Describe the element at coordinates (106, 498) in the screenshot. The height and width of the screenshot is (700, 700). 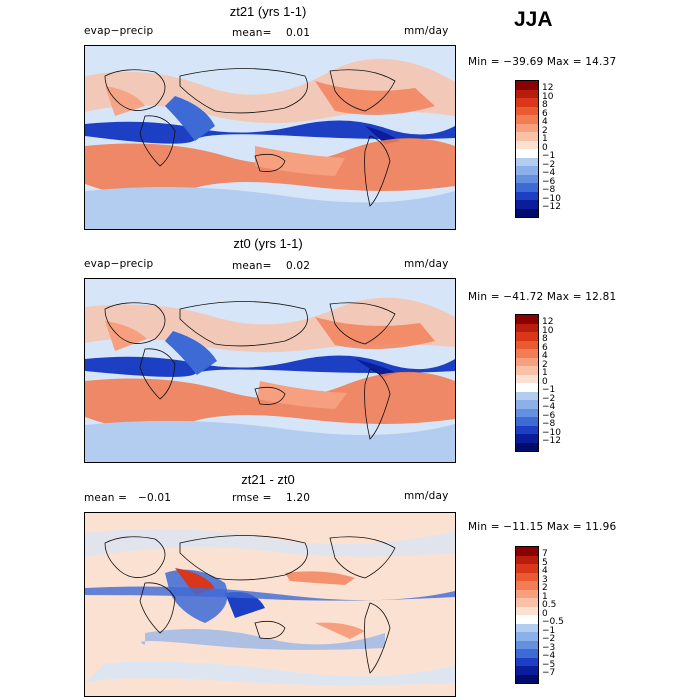
I see `panel-3-mean-label: mean =` at that location.